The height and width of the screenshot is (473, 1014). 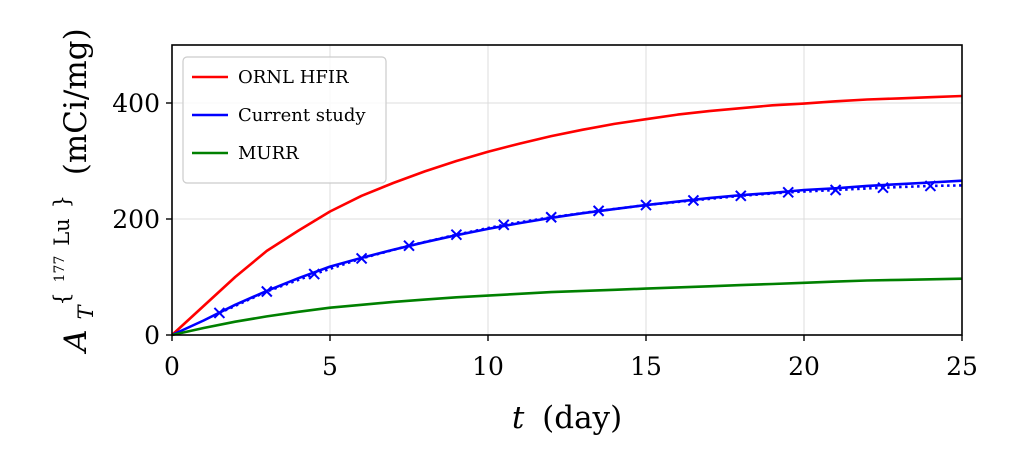 I want to click on x-tick-label: 15, so click(x=646, y=366).